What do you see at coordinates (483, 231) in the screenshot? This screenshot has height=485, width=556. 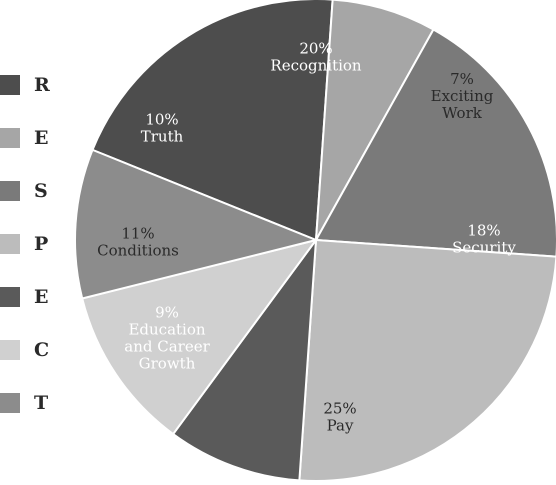 I see `data-label-percent: 18%` at bounding box center [483, 231].